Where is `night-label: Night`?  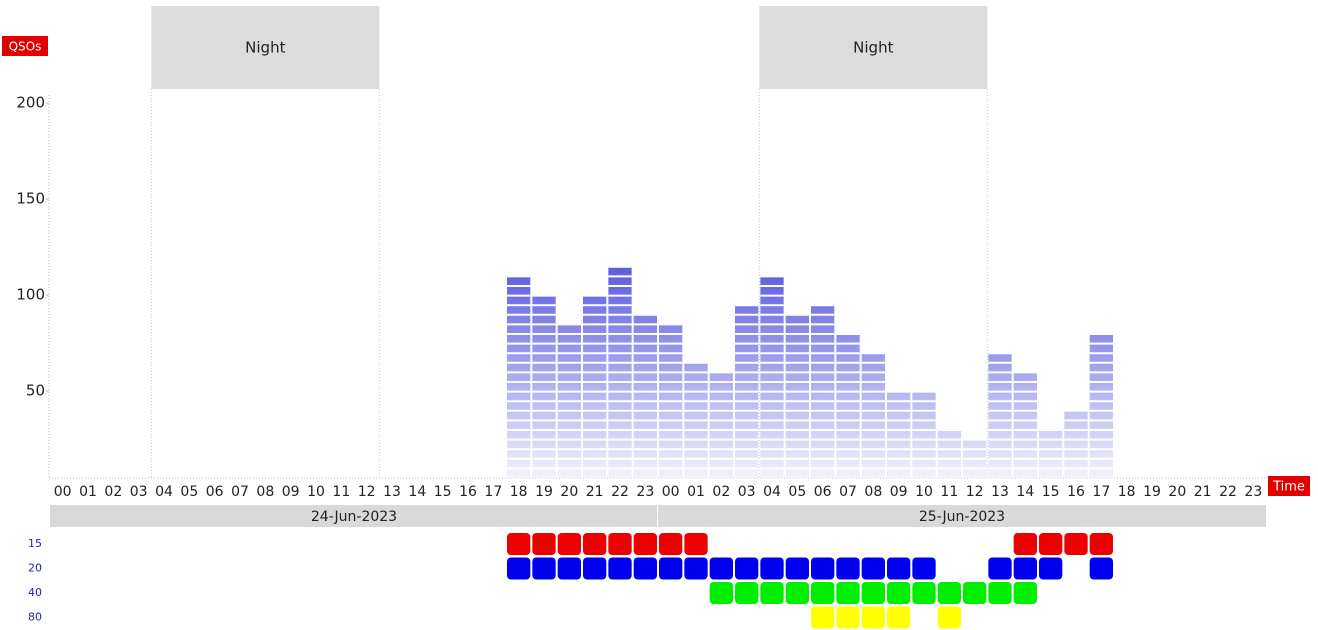 night-label: Night is located at coordinates (873, 48).